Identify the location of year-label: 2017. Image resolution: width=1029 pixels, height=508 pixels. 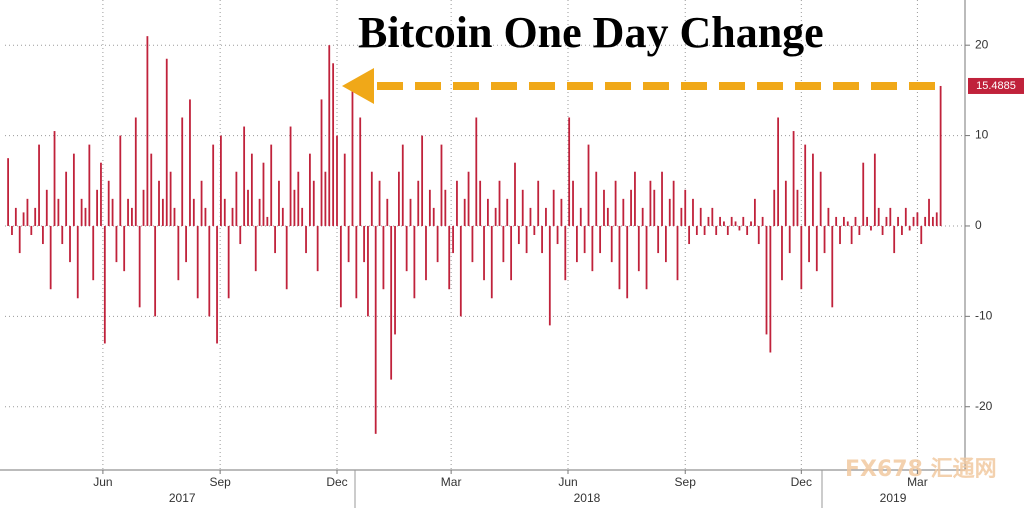
(182, 498).